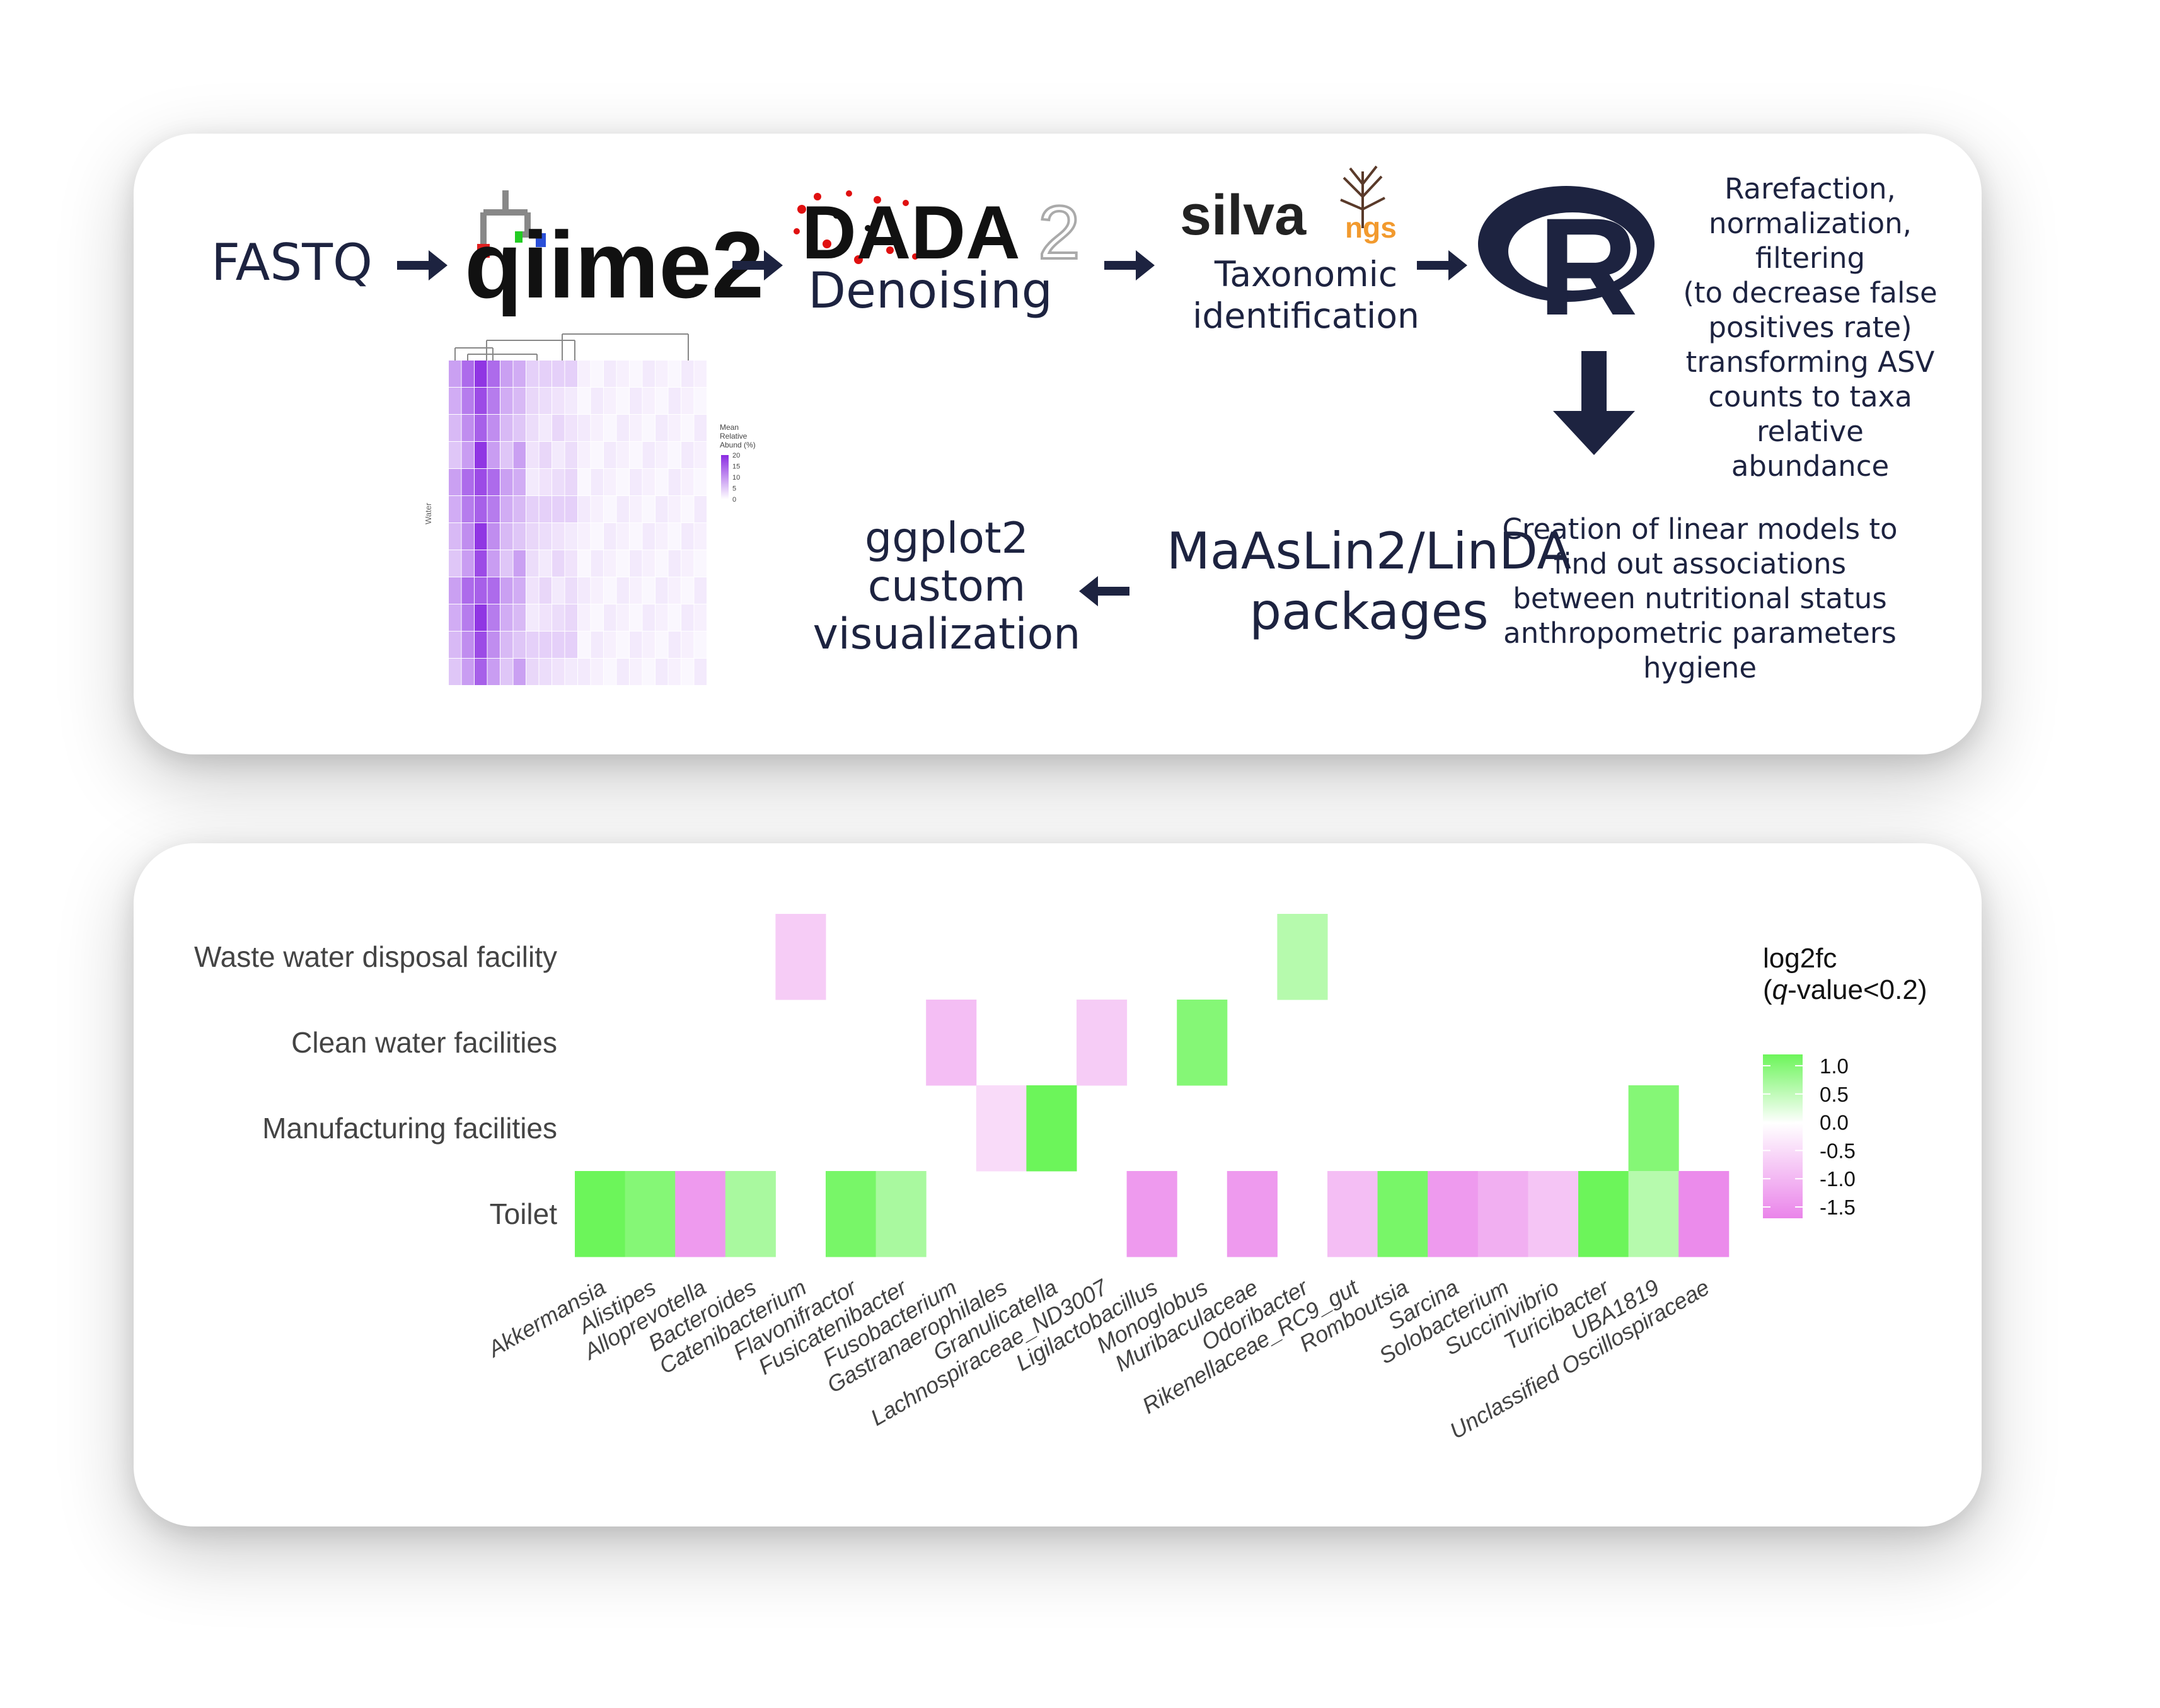  Describe the element at coordinates (736, 456) in the screenshot. I see `inset-legend-tick: 20` at that location.